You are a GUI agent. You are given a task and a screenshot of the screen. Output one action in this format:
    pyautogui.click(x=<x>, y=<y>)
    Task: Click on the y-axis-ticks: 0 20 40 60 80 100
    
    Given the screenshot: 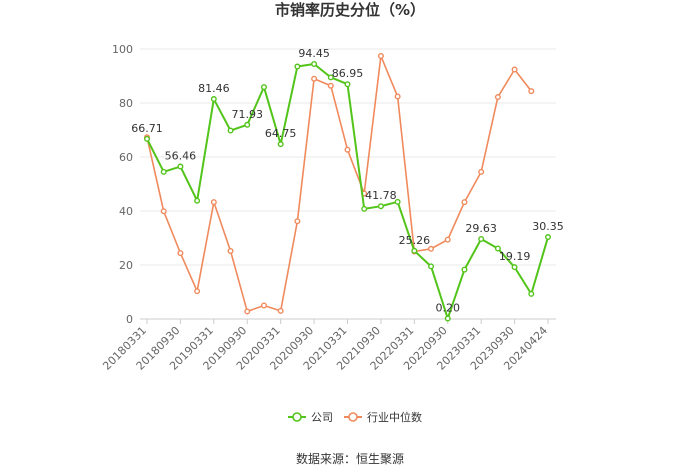 What is the action you would take?
    pyautogui.click(x=122, y=184)
    